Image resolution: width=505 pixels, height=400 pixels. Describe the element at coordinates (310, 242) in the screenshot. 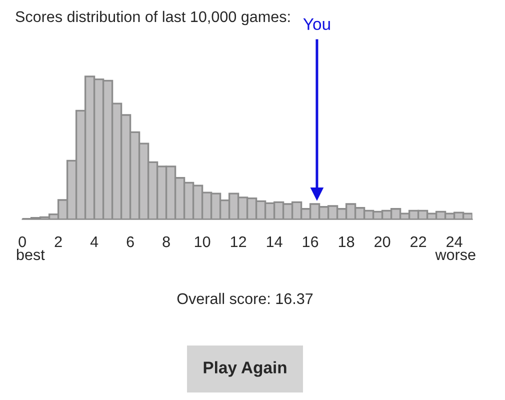

I see `x-tick-label: 16` at that location.